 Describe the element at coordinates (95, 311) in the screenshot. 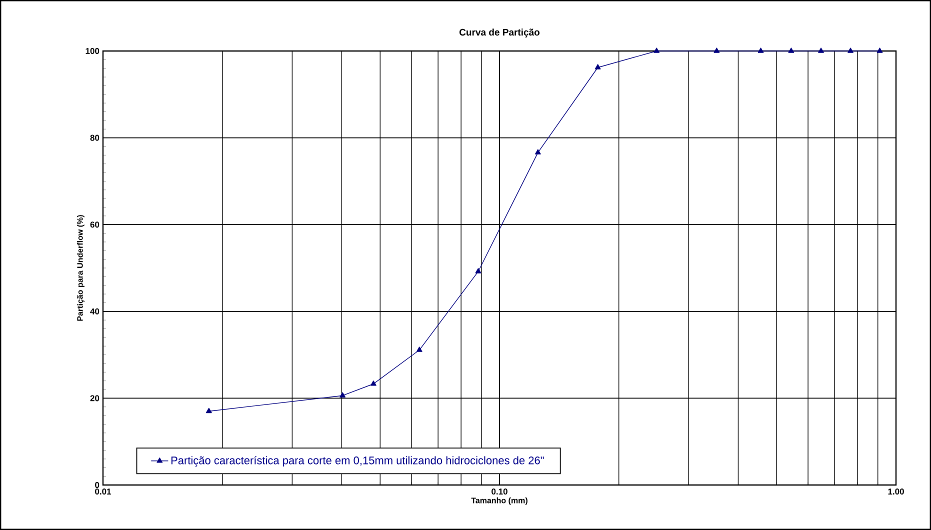

I see `y-tick-label: 40` at that location.